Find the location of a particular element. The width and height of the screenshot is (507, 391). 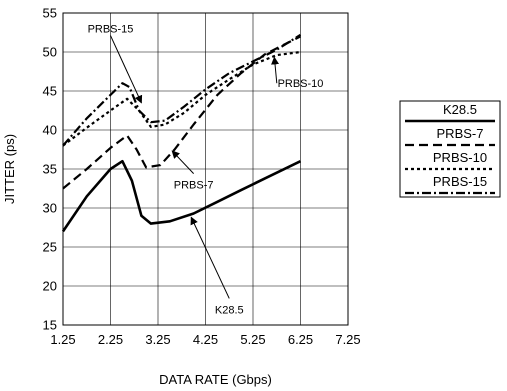

y-tick-label: 40 is located at coordinates (50, 130).